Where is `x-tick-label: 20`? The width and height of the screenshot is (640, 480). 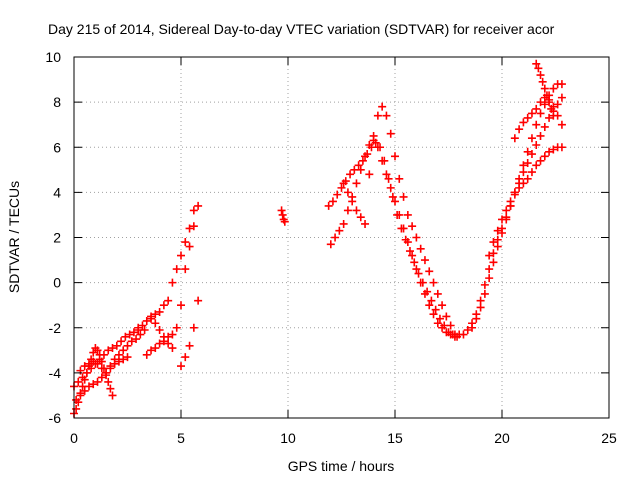 x-tick-label: 20 is located at coordinates (502, 438).